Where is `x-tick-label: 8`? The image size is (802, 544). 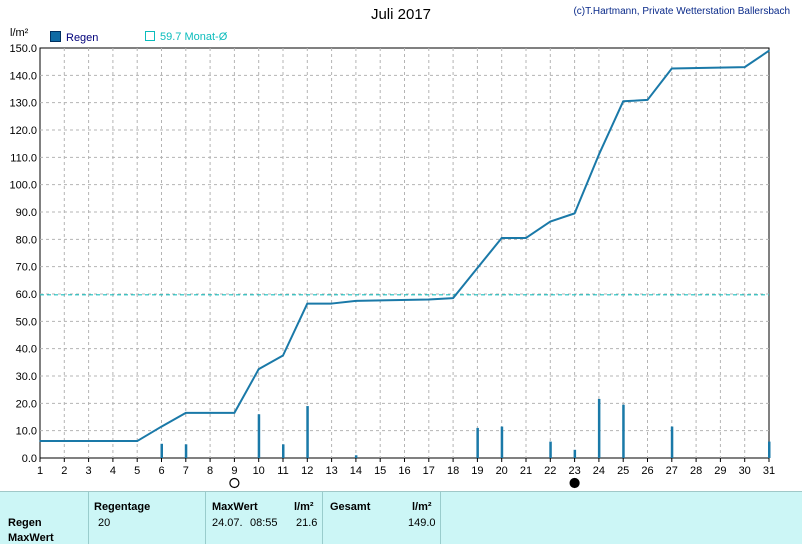 x-tick-label: 8 is located at coordinates (210, 471).